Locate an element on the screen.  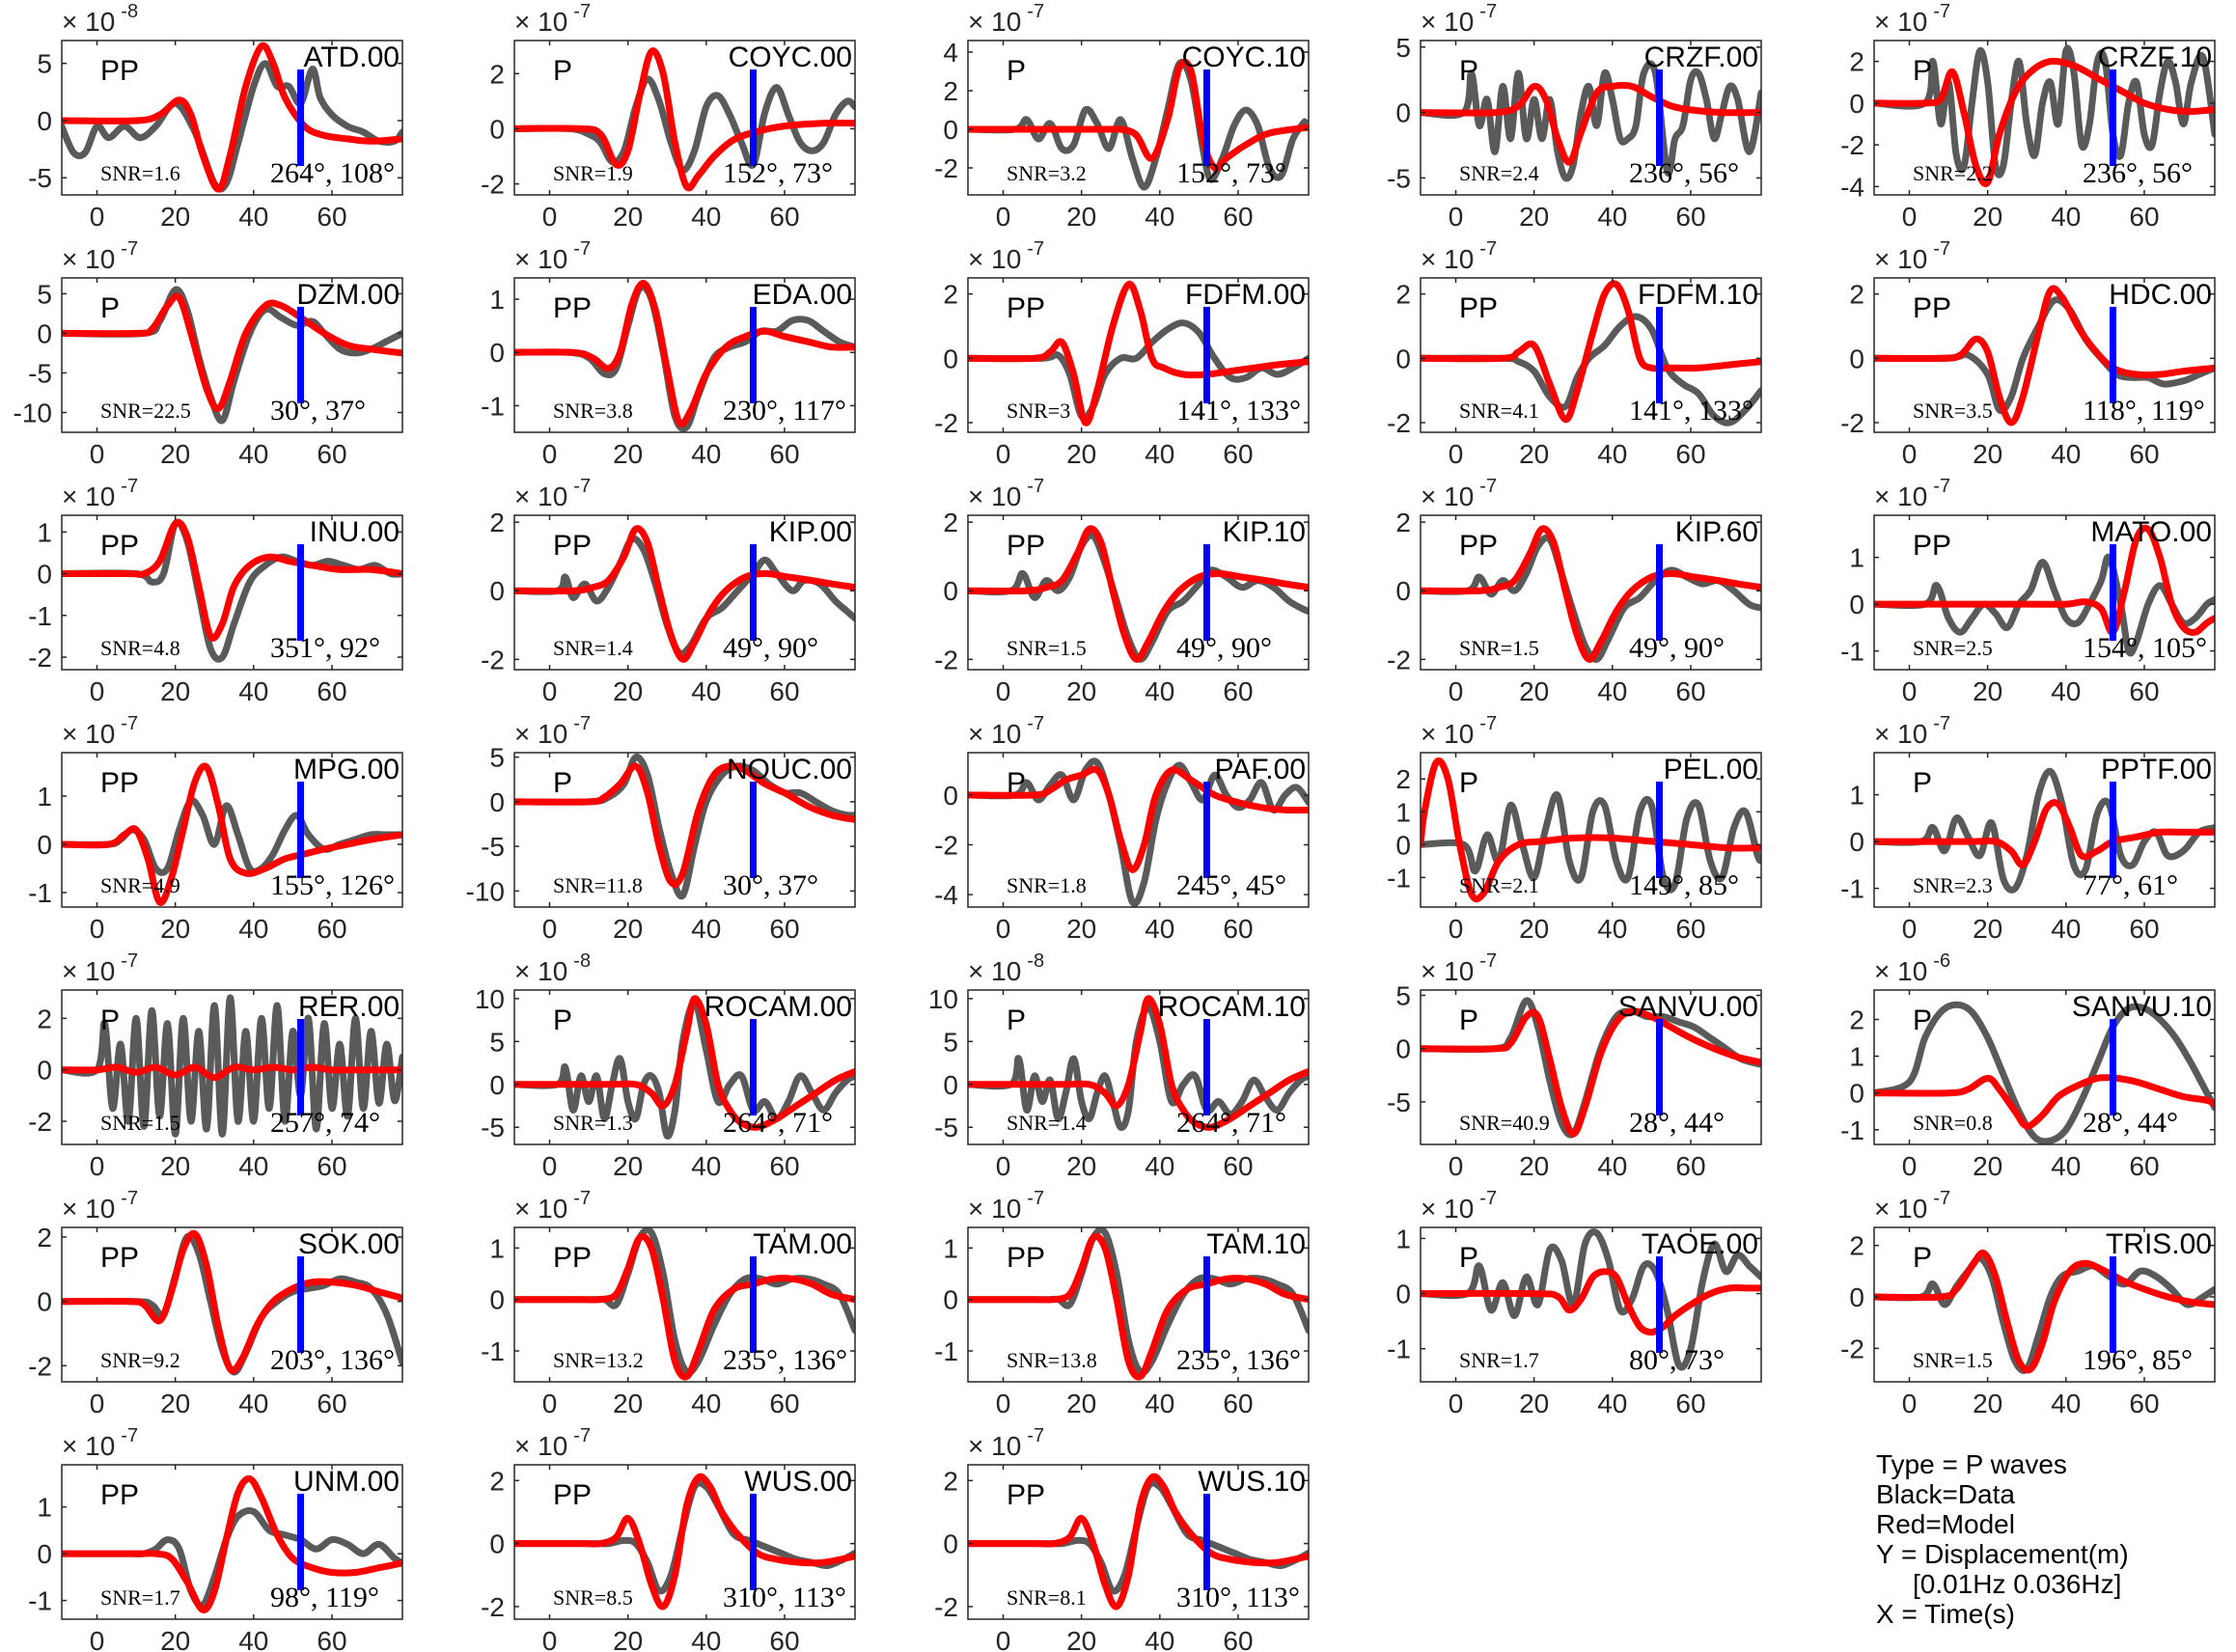
angles-label: 264°, 108° is located at coordinates (333, 173).